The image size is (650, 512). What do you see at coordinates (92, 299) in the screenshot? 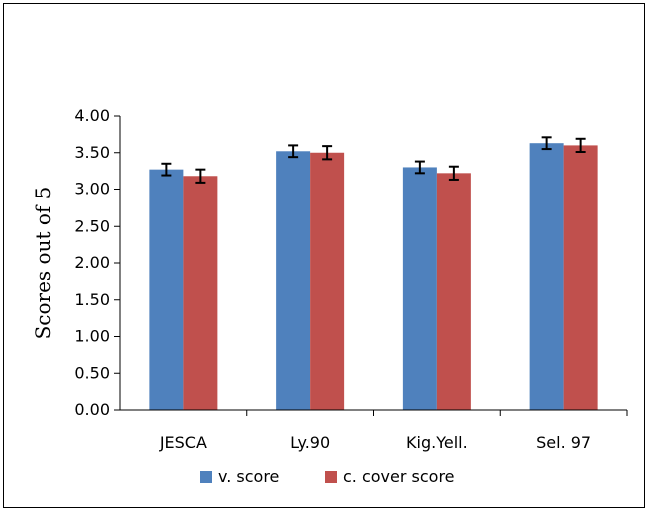
I see `y-tick-label: 1.50` at bounding box center [92, 299].